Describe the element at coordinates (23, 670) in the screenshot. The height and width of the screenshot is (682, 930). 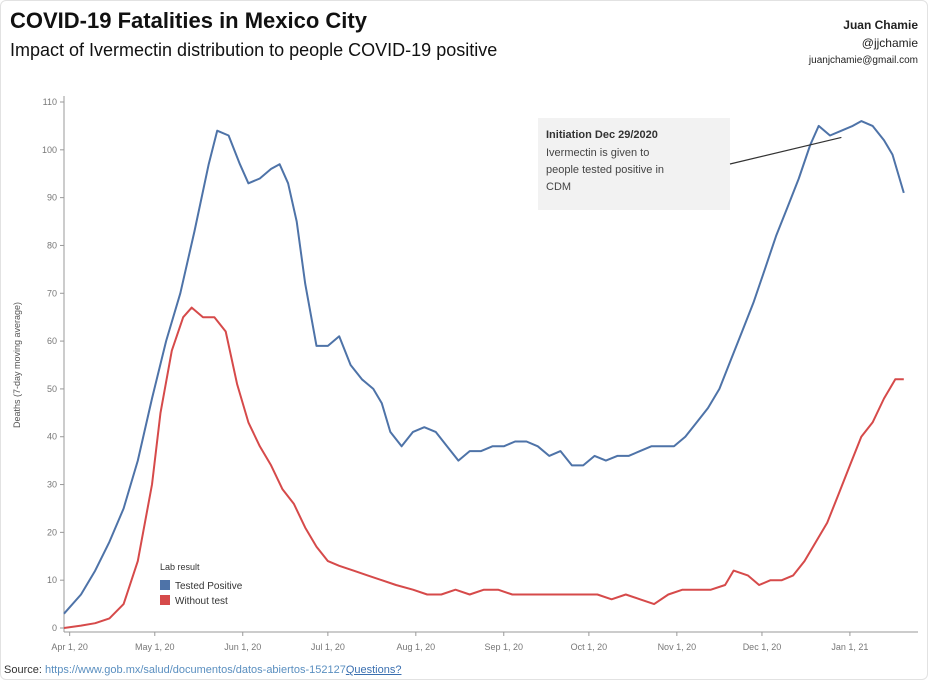
I see `source-label: Source:` at that location.